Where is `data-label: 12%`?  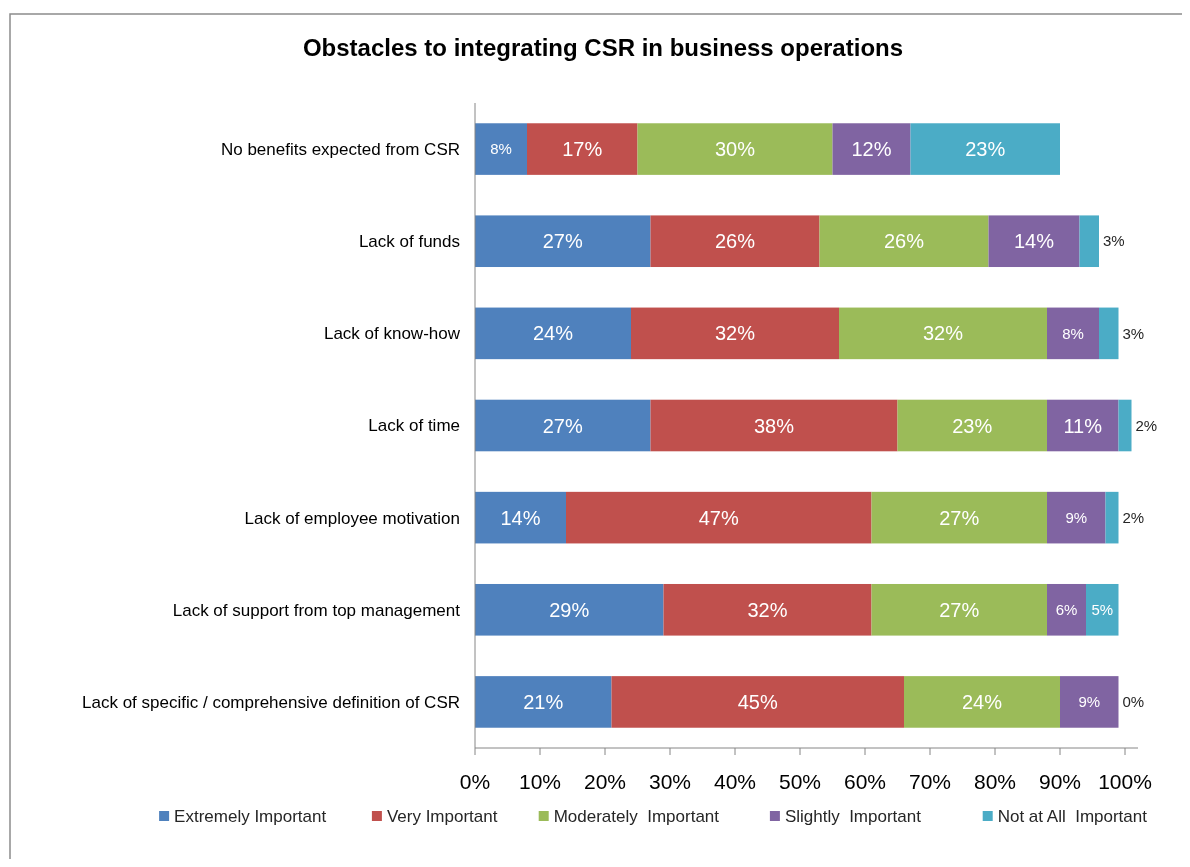 data-label: 12% is located at coordinates (871, 149).